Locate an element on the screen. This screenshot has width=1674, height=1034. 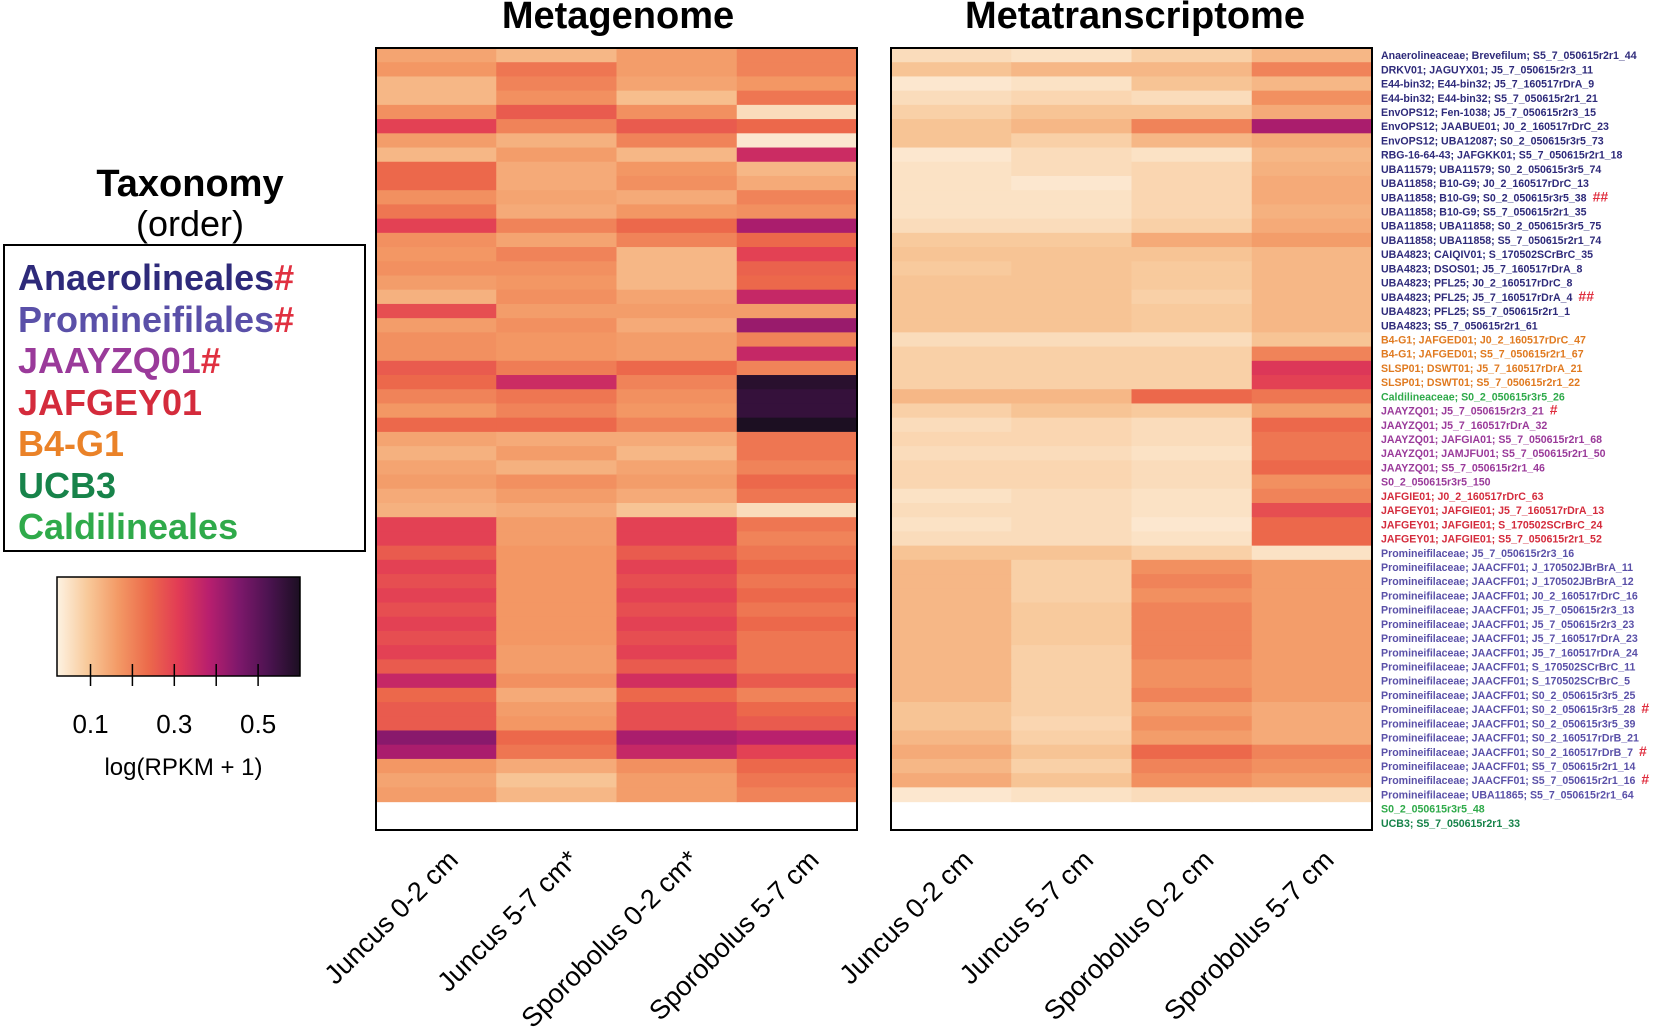
metatranscriptome-title: Metatranscriptome is located at coordinates (1135, 18).